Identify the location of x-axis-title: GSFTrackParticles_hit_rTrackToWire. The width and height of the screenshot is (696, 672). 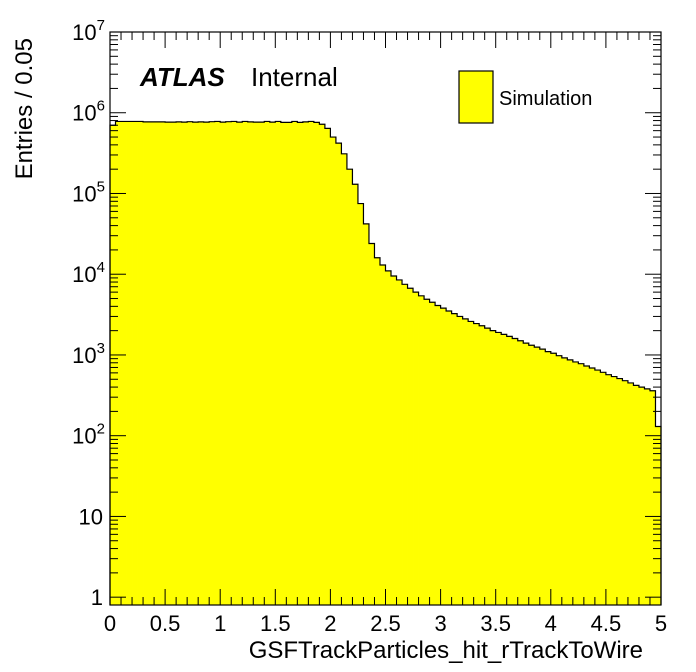
(446, 650).